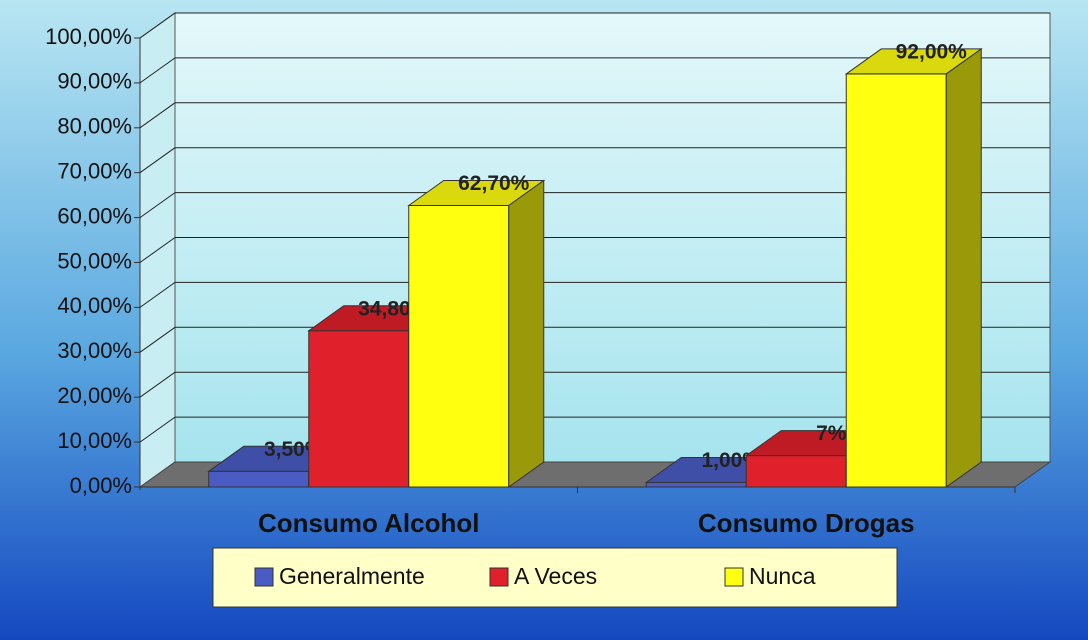  Describe the element at coordinates (352, 576) in the screenshot. I see `legend-label: Generalmente` at that location.